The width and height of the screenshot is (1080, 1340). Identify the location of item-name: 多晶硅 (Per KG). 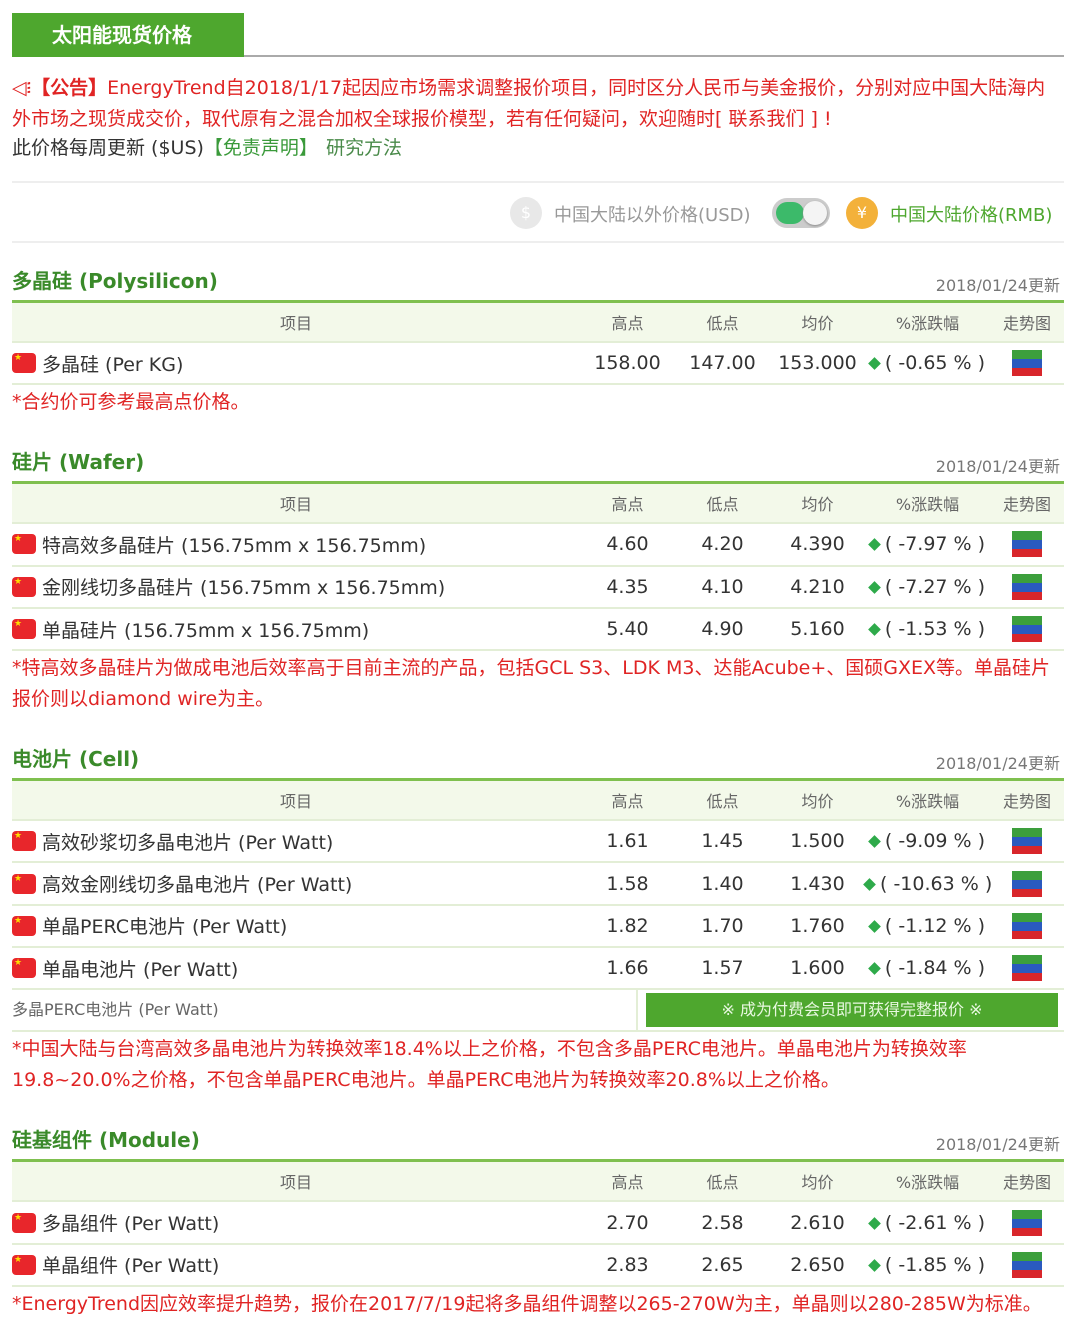
(113, 364).